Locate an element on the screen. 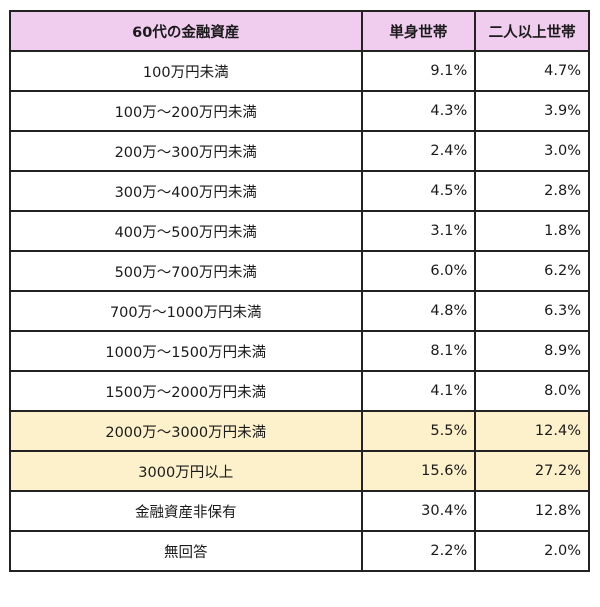  row-label: 金融資産非保有 is located at coordinates (186, 511).